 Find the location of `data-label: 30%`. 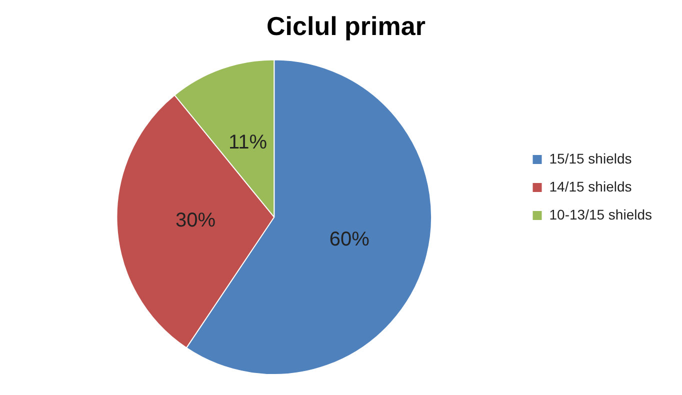

data-label: 30% is located at coordinates (196, 220).